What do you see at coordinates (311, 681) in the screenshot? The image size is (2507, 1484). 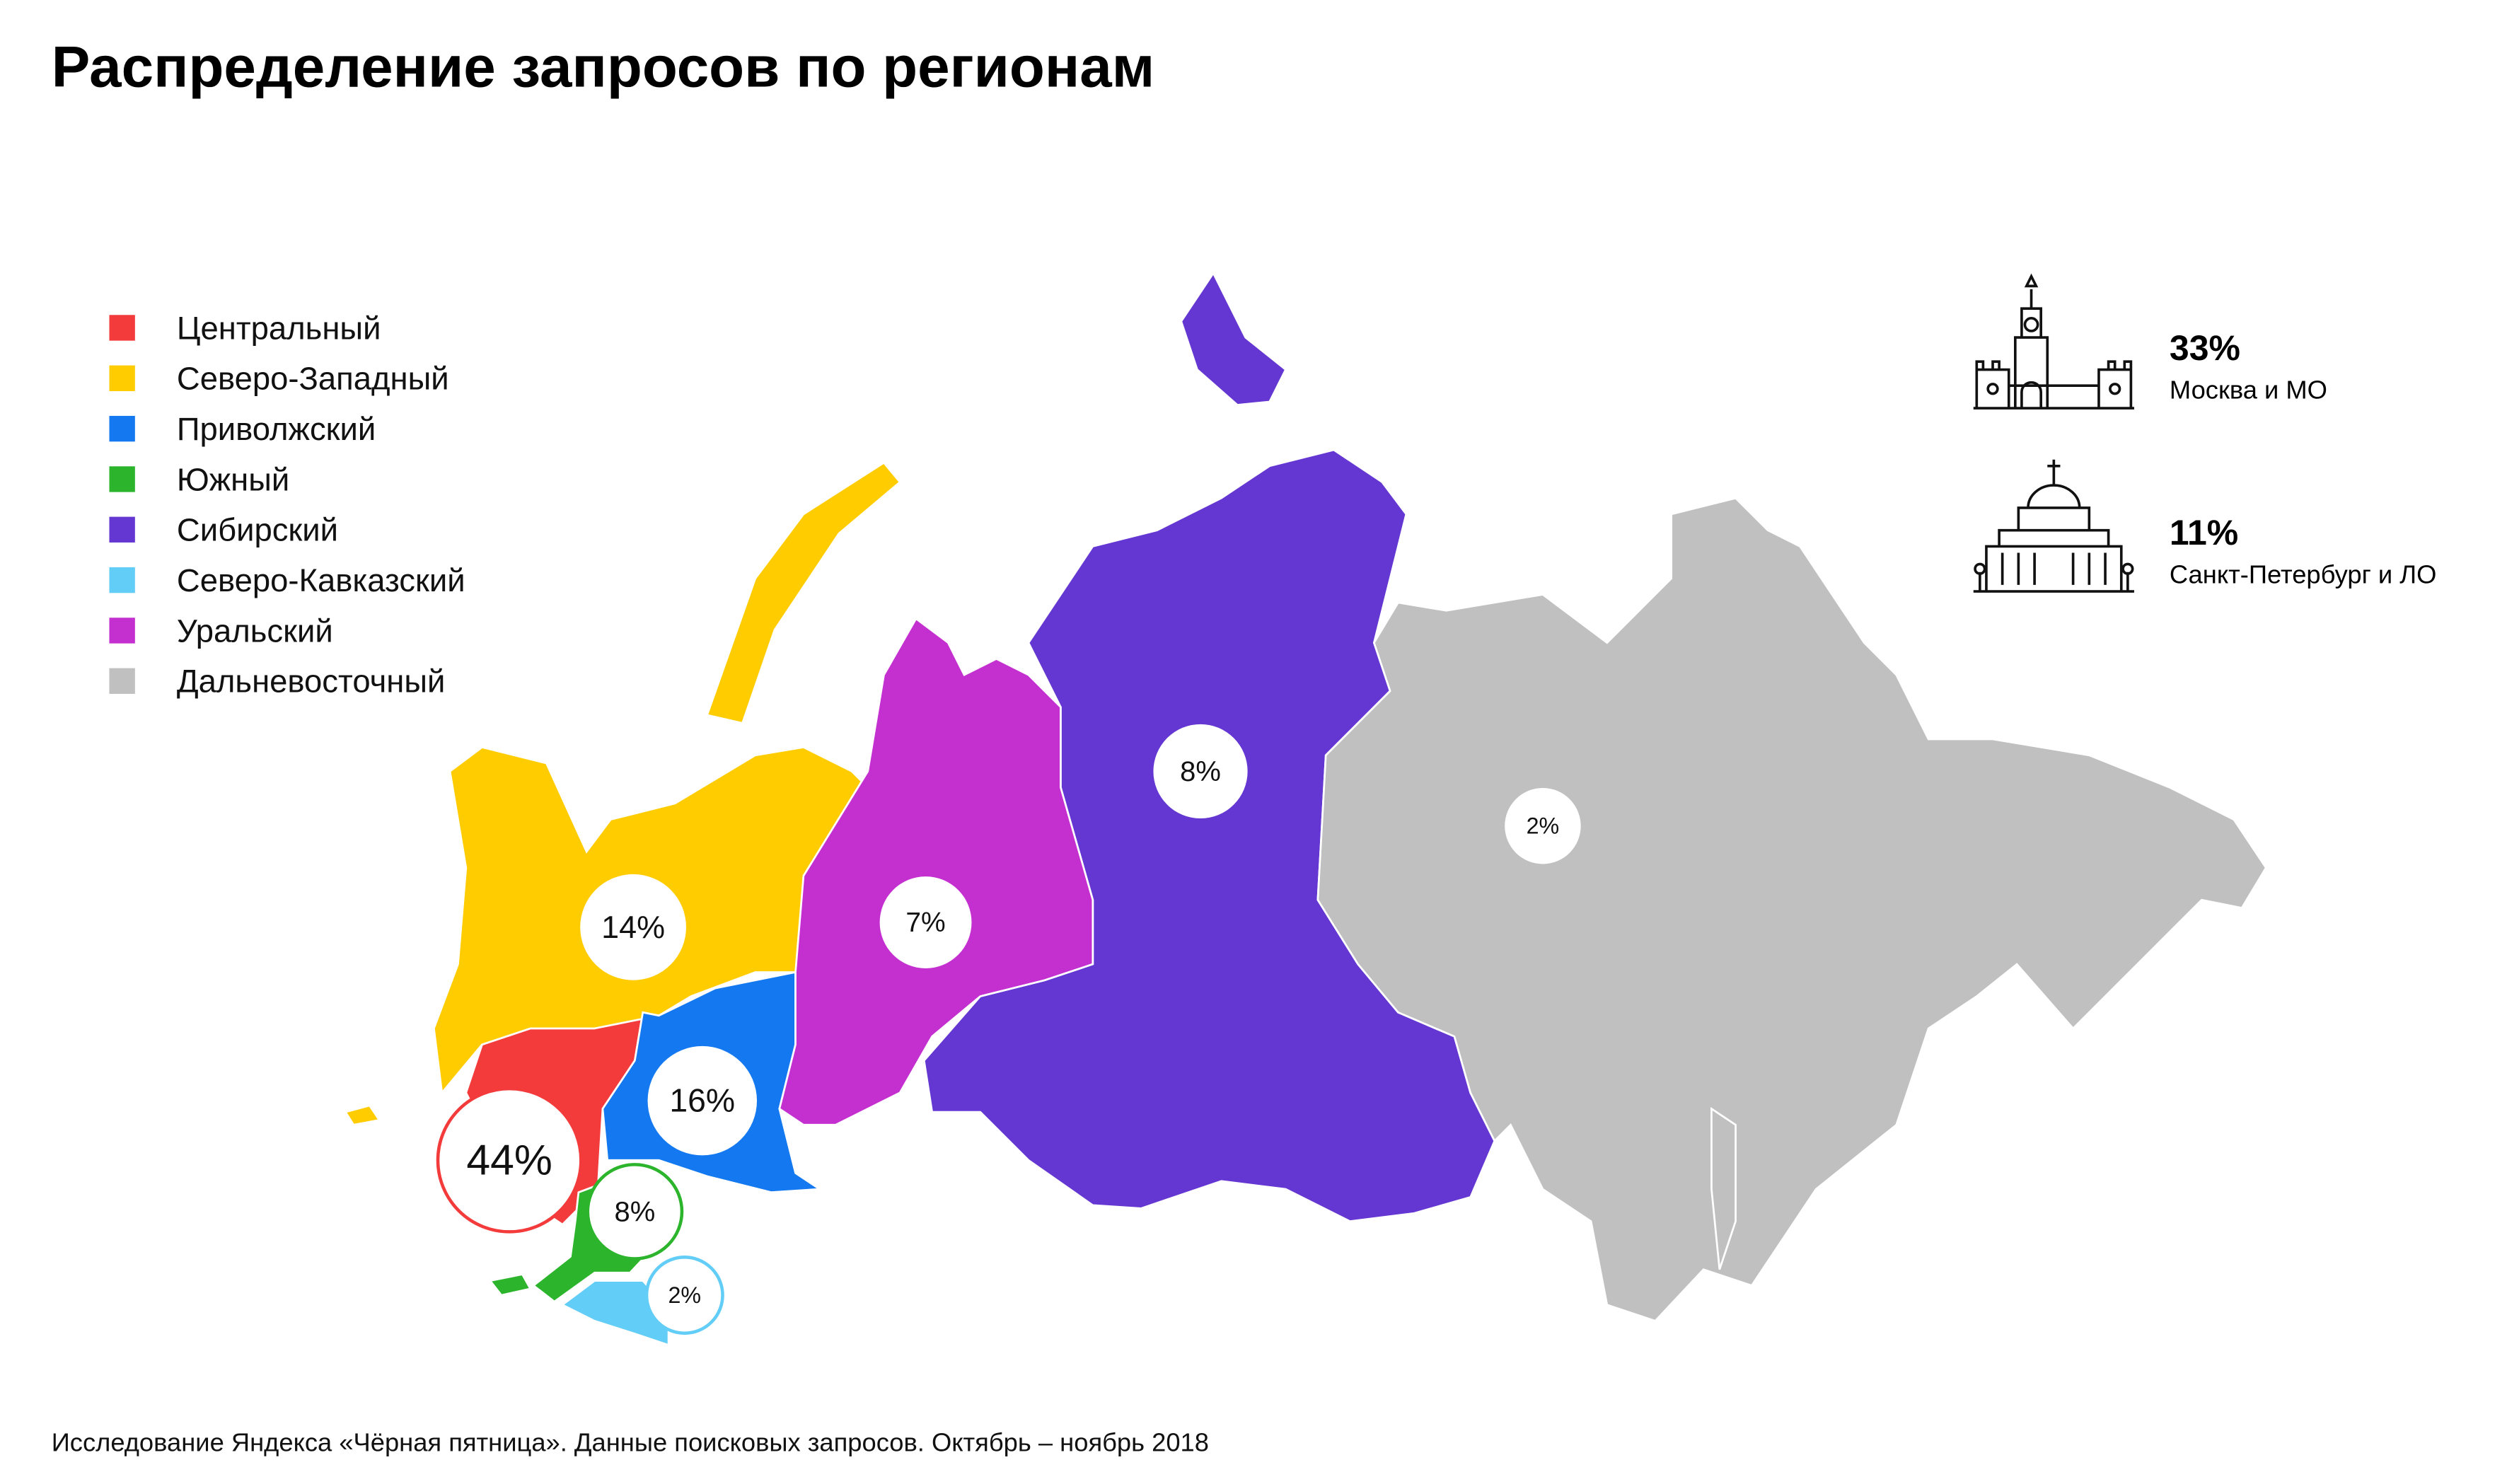 I see `legend-label: Дальневосточный` at bounding box center [311, 681].